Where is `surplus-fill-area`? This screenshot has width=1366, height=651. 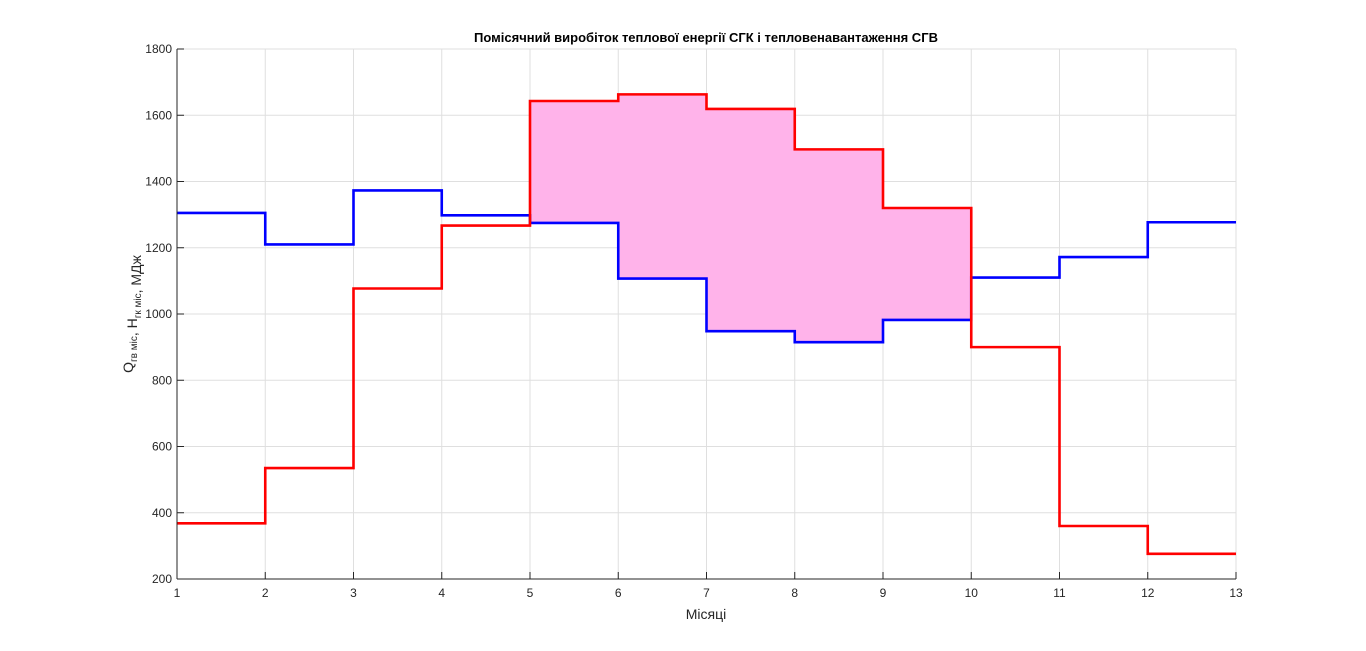 surplus-fill-area is located at coordinates (750, 218).